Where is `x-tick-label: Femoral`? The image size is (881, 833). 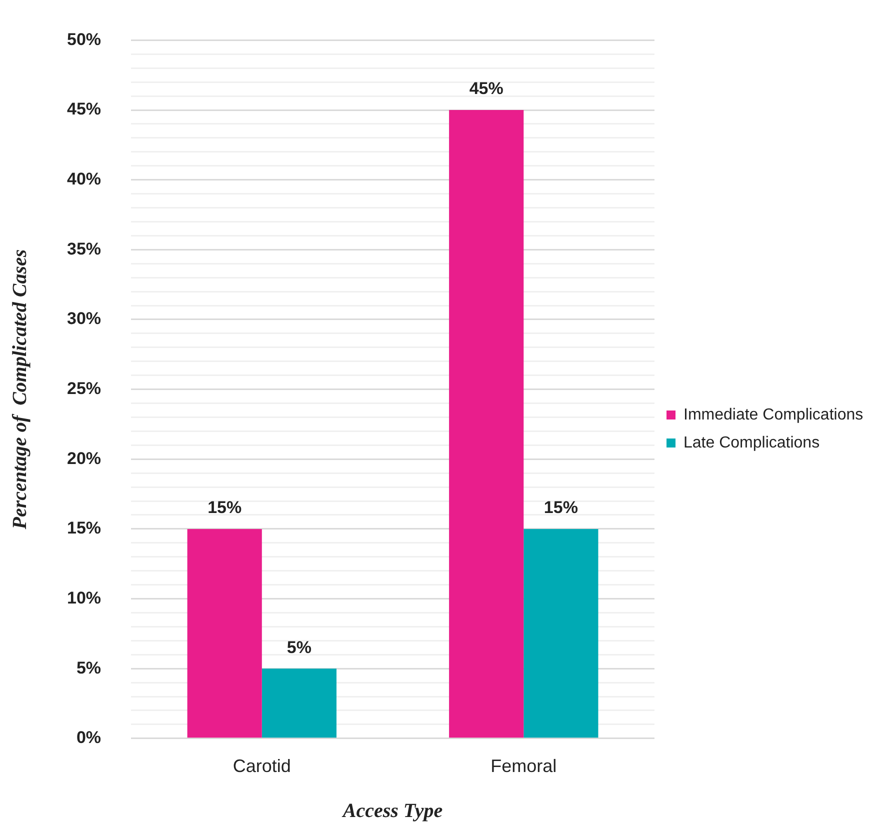 x-tick-label: Femoral is located at coordinates (523, 766).